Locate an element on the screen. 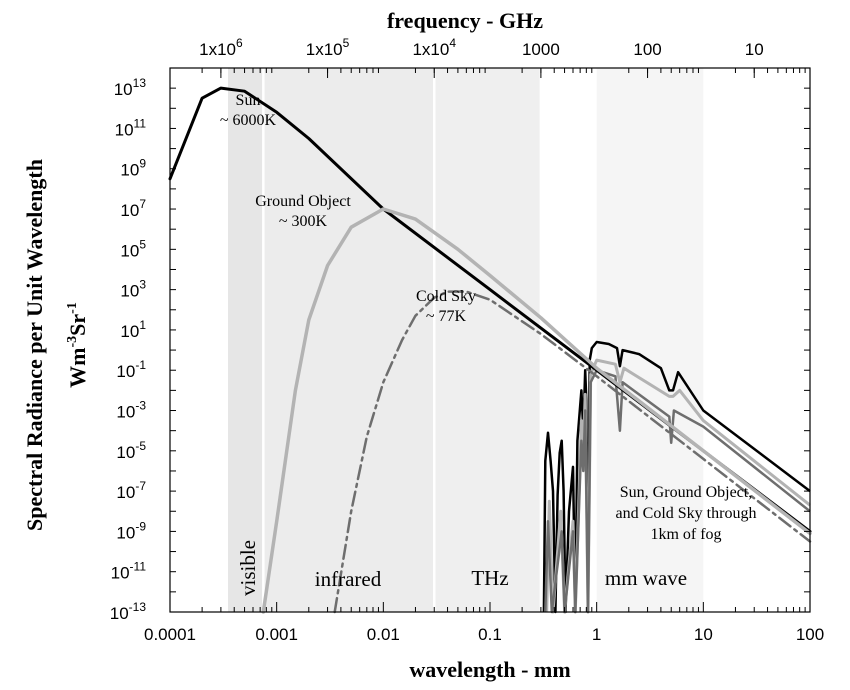  x-axis-title: wavelength - mm is located at coordinates (489, 669).